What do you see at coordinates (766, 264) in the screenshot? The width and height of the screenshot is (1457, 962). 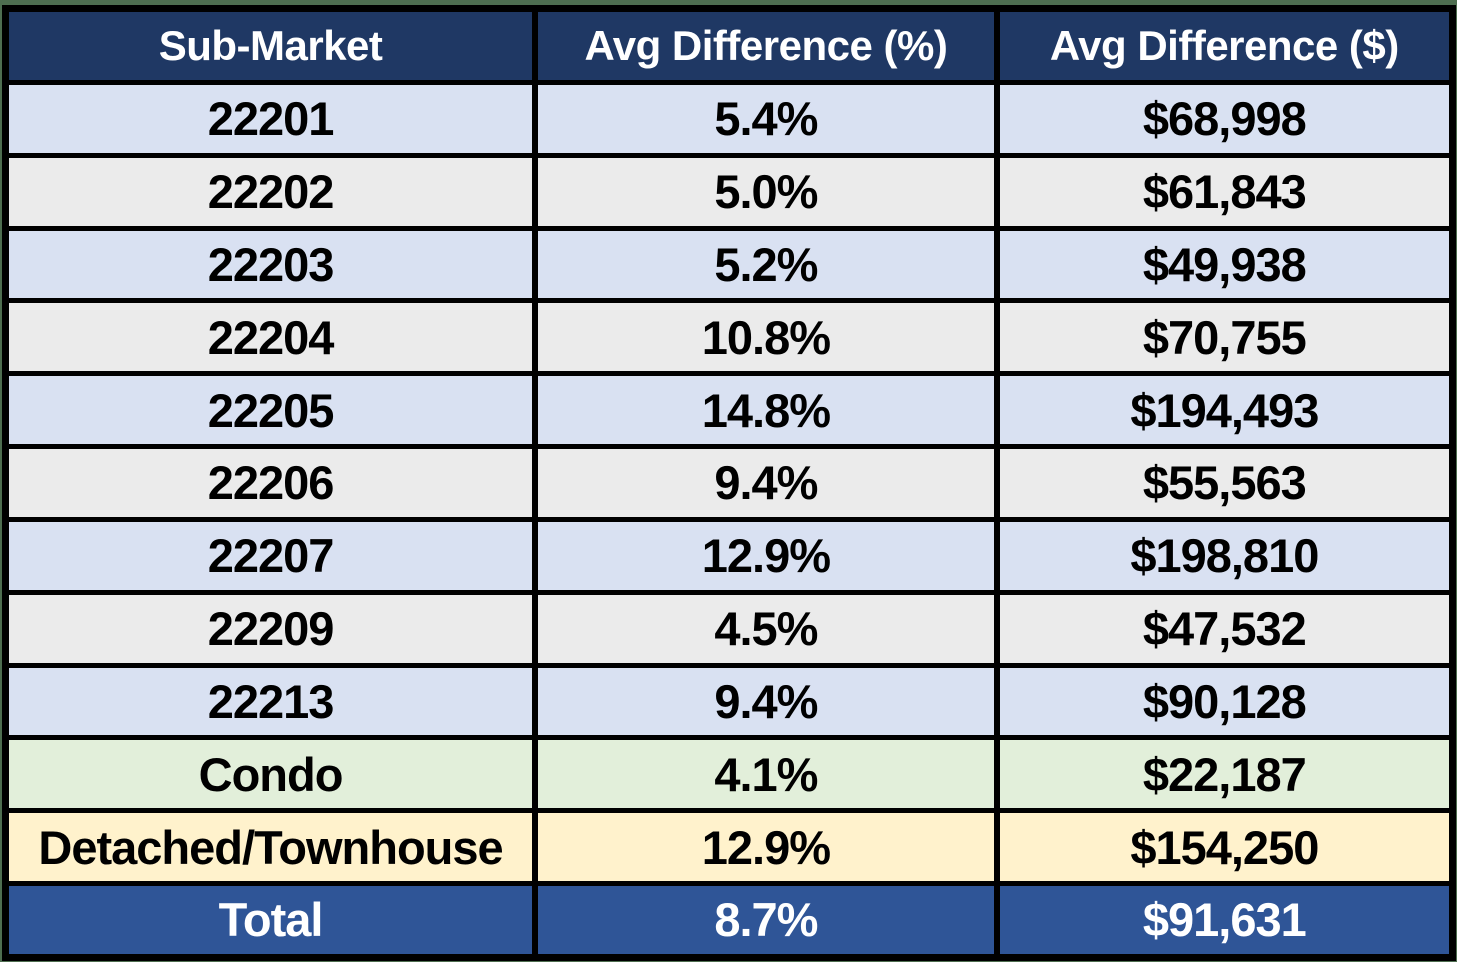 I see `cell-pct: 5.2%` at bounding box center [766, 264].